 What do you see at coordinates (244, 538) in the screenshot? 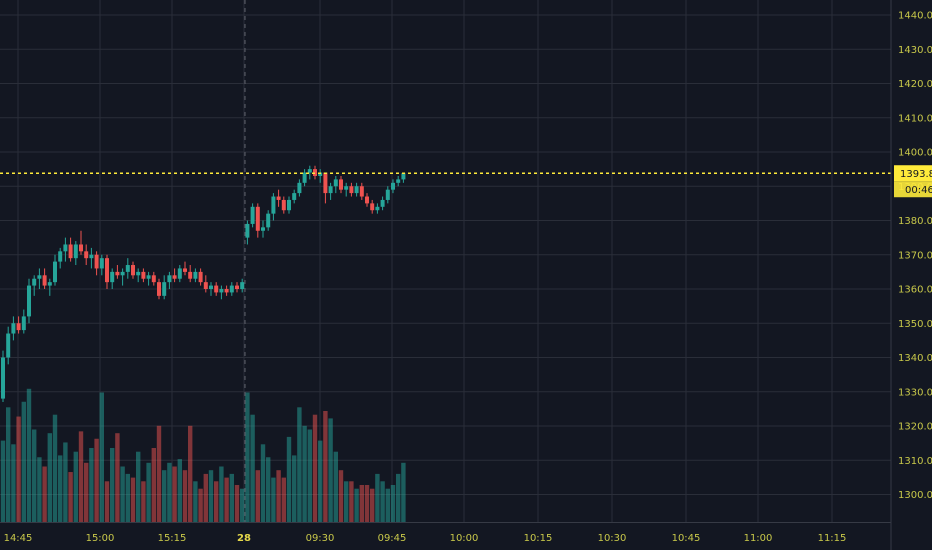
I see `x-tick-label: 28` at bounding box center [244, 538].